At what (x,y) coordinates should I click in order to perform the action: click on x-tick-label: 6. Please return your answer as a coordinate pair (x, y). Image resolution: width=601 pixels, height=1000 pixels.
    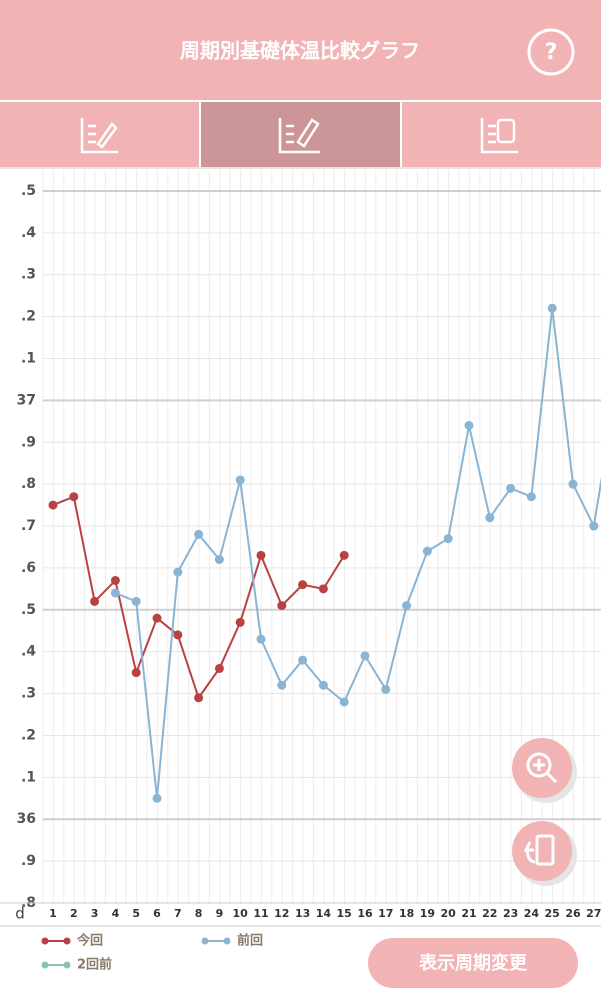
    Looking at the image, I should click on (157, 913).